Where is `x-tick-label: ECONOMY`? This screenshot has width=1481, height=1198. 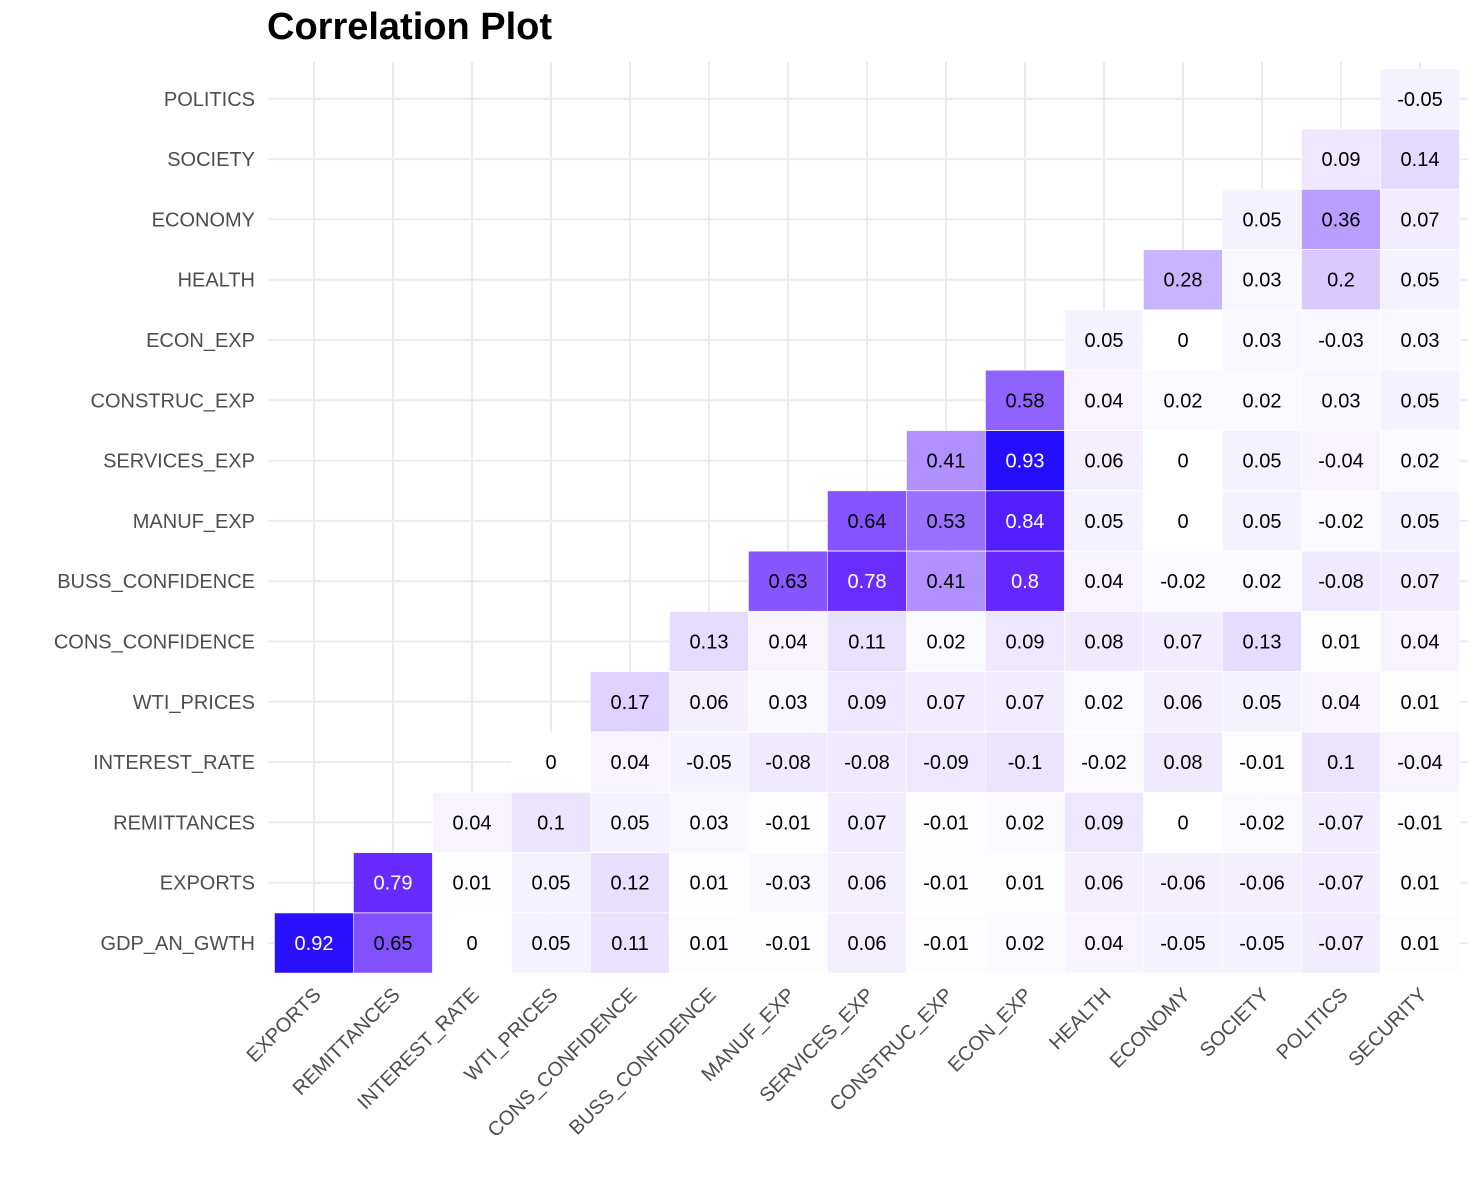 x-tick-label: ECONOMY is located at coordinates (1150, 1028).